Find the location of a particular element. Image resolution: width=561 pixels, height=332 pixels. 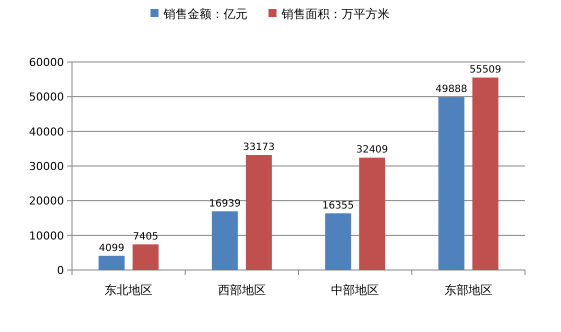

y-tick-label: 30000 is located at coordinates (46, 166).